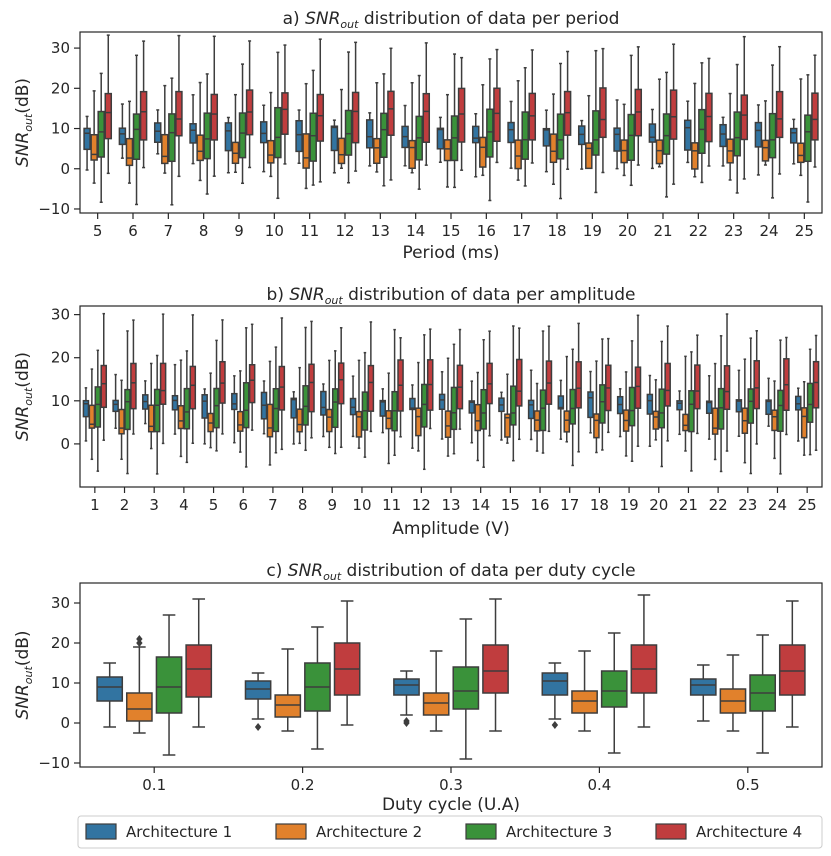  What do you see at coordinates (243, 505) in the screenshot?
I see `x-tick-label: 6` at bounding box center [243, 505].